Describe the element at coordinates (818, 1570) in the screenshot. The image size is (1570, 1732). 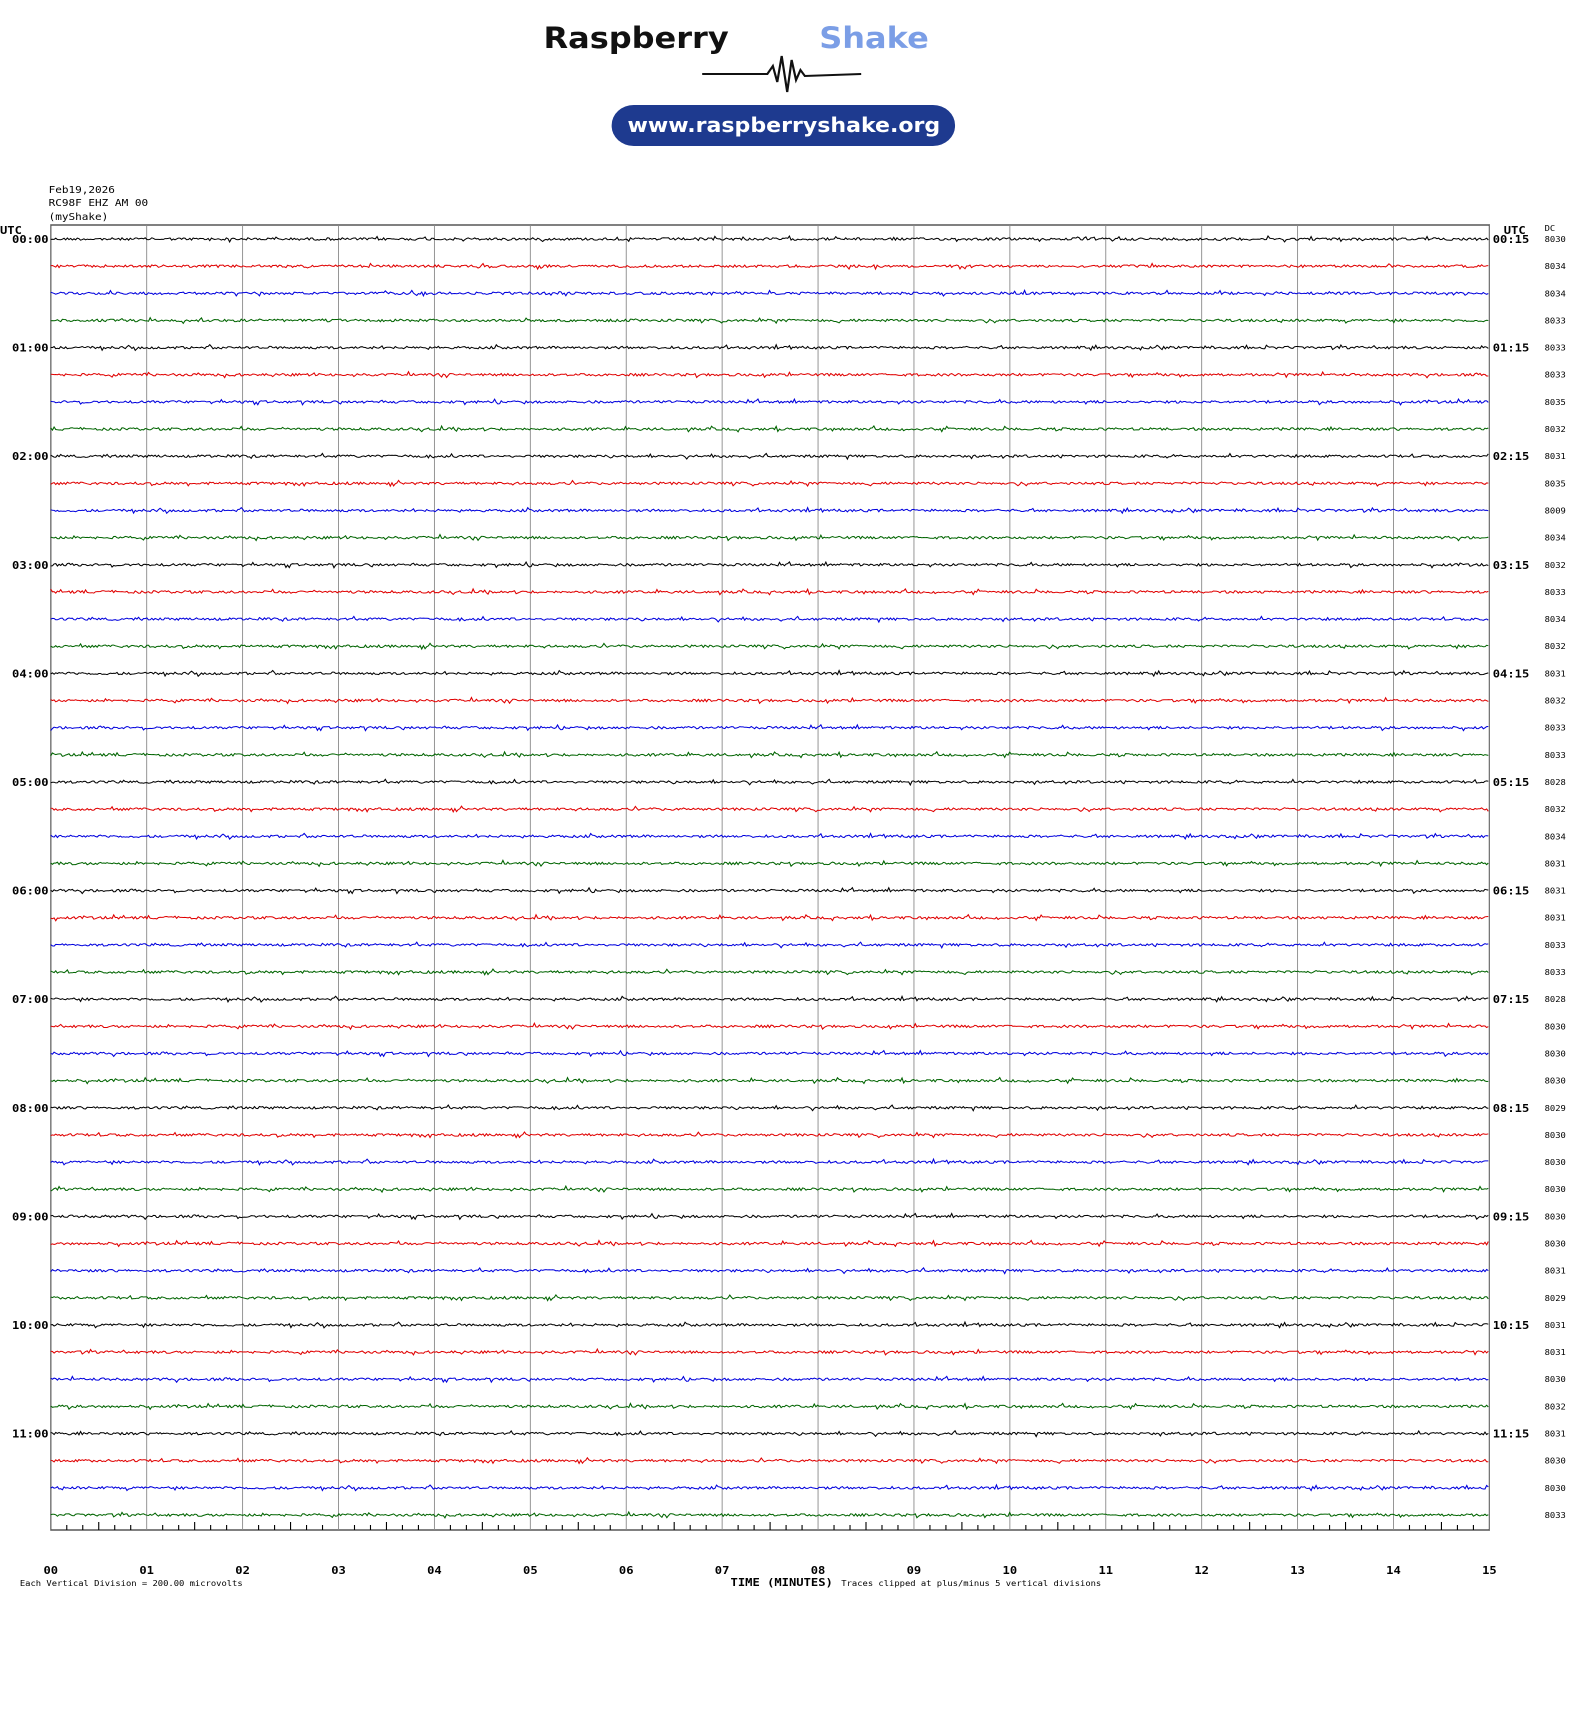
I see `x-tick-label: 08` at that location.